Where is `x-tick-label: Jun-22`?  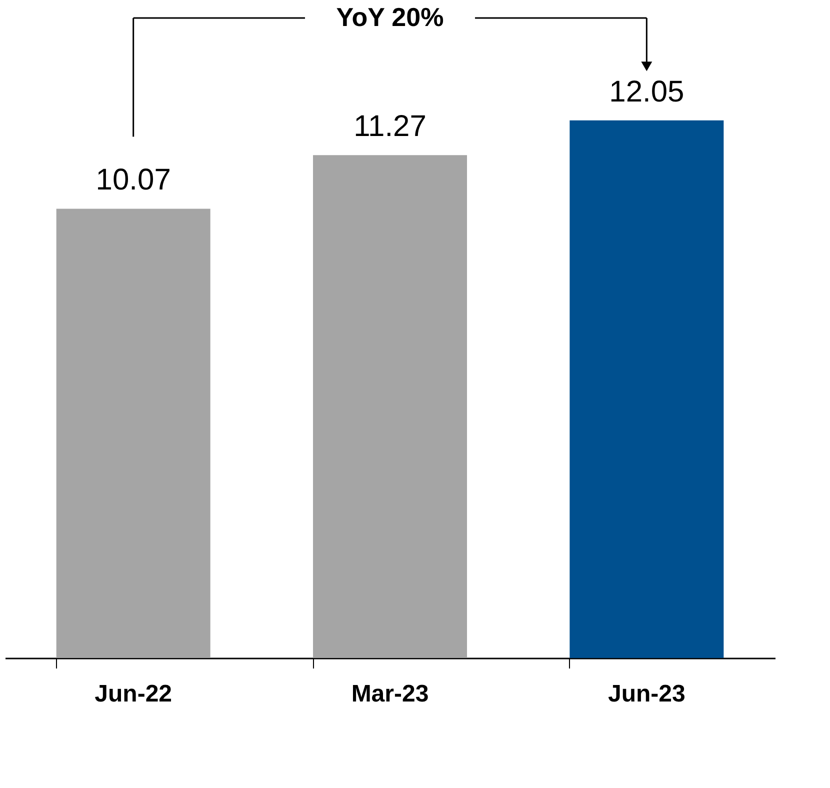 x-tick-label: Jun-22 is located at coordinates (133, 694).